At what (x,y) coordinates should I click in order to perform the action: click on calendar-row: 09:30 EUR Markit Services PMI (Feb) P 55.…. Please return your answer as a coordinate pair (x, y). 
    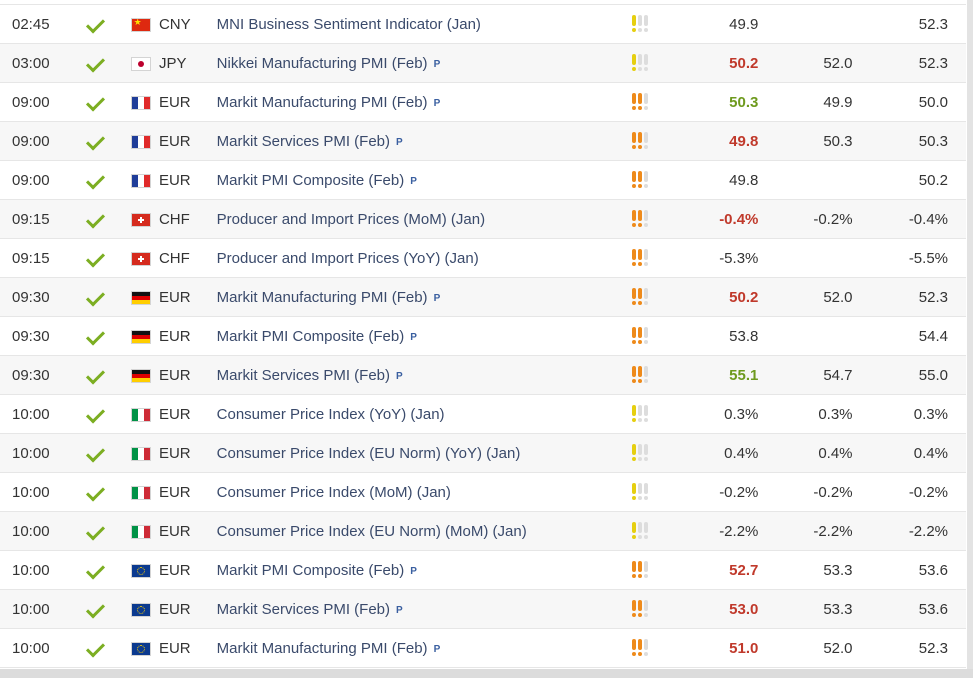
    Looking at the image, I should click on (483, 375).